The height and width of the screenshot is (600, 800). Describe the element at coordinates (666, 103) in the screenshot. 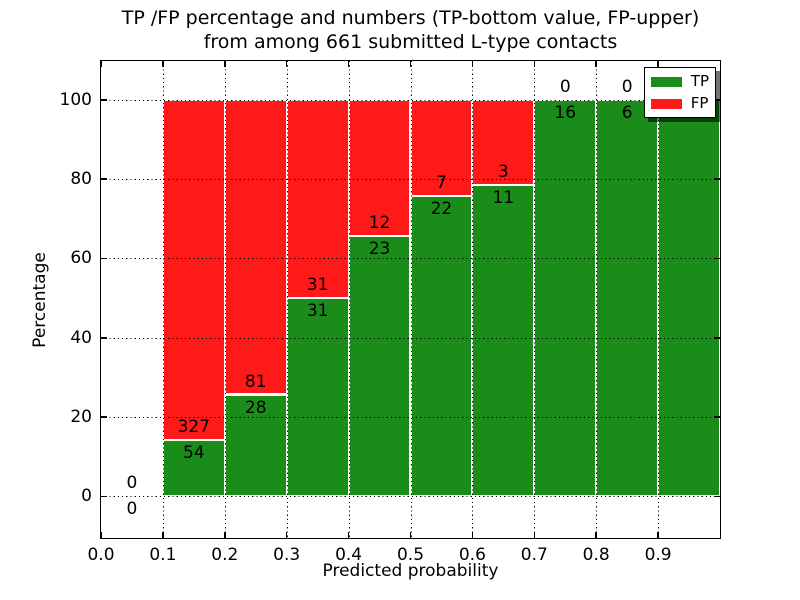

I see `fp-swatch-icon` at that location.